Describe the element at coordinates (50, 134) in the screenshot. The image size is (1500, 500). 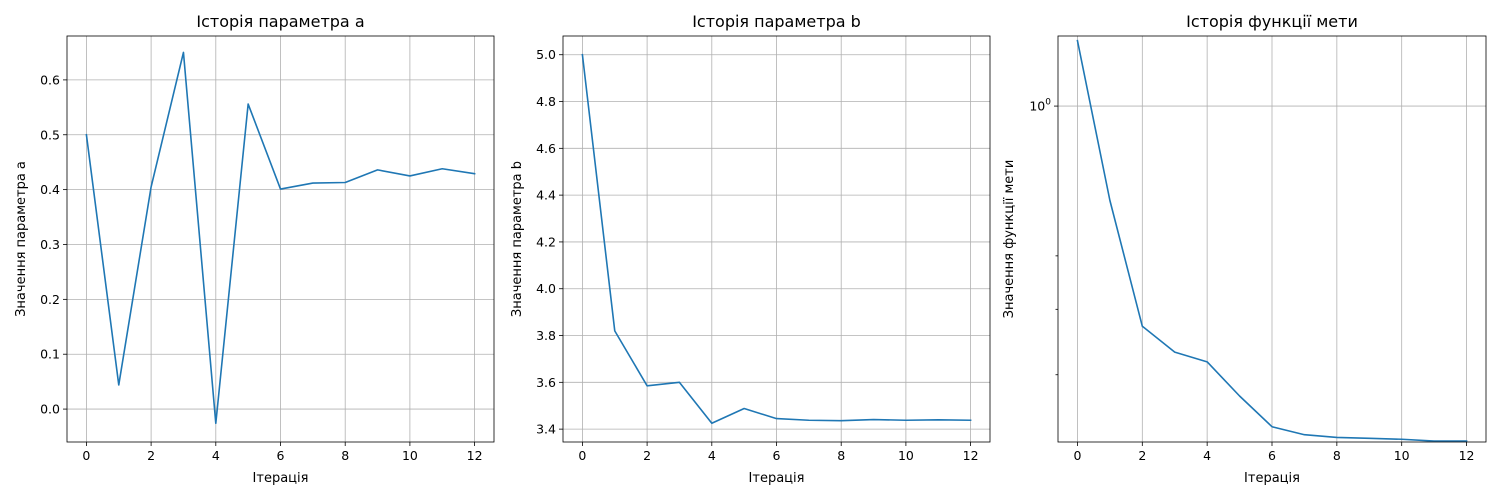
I see `y-tick-label: 0.5` at that location.